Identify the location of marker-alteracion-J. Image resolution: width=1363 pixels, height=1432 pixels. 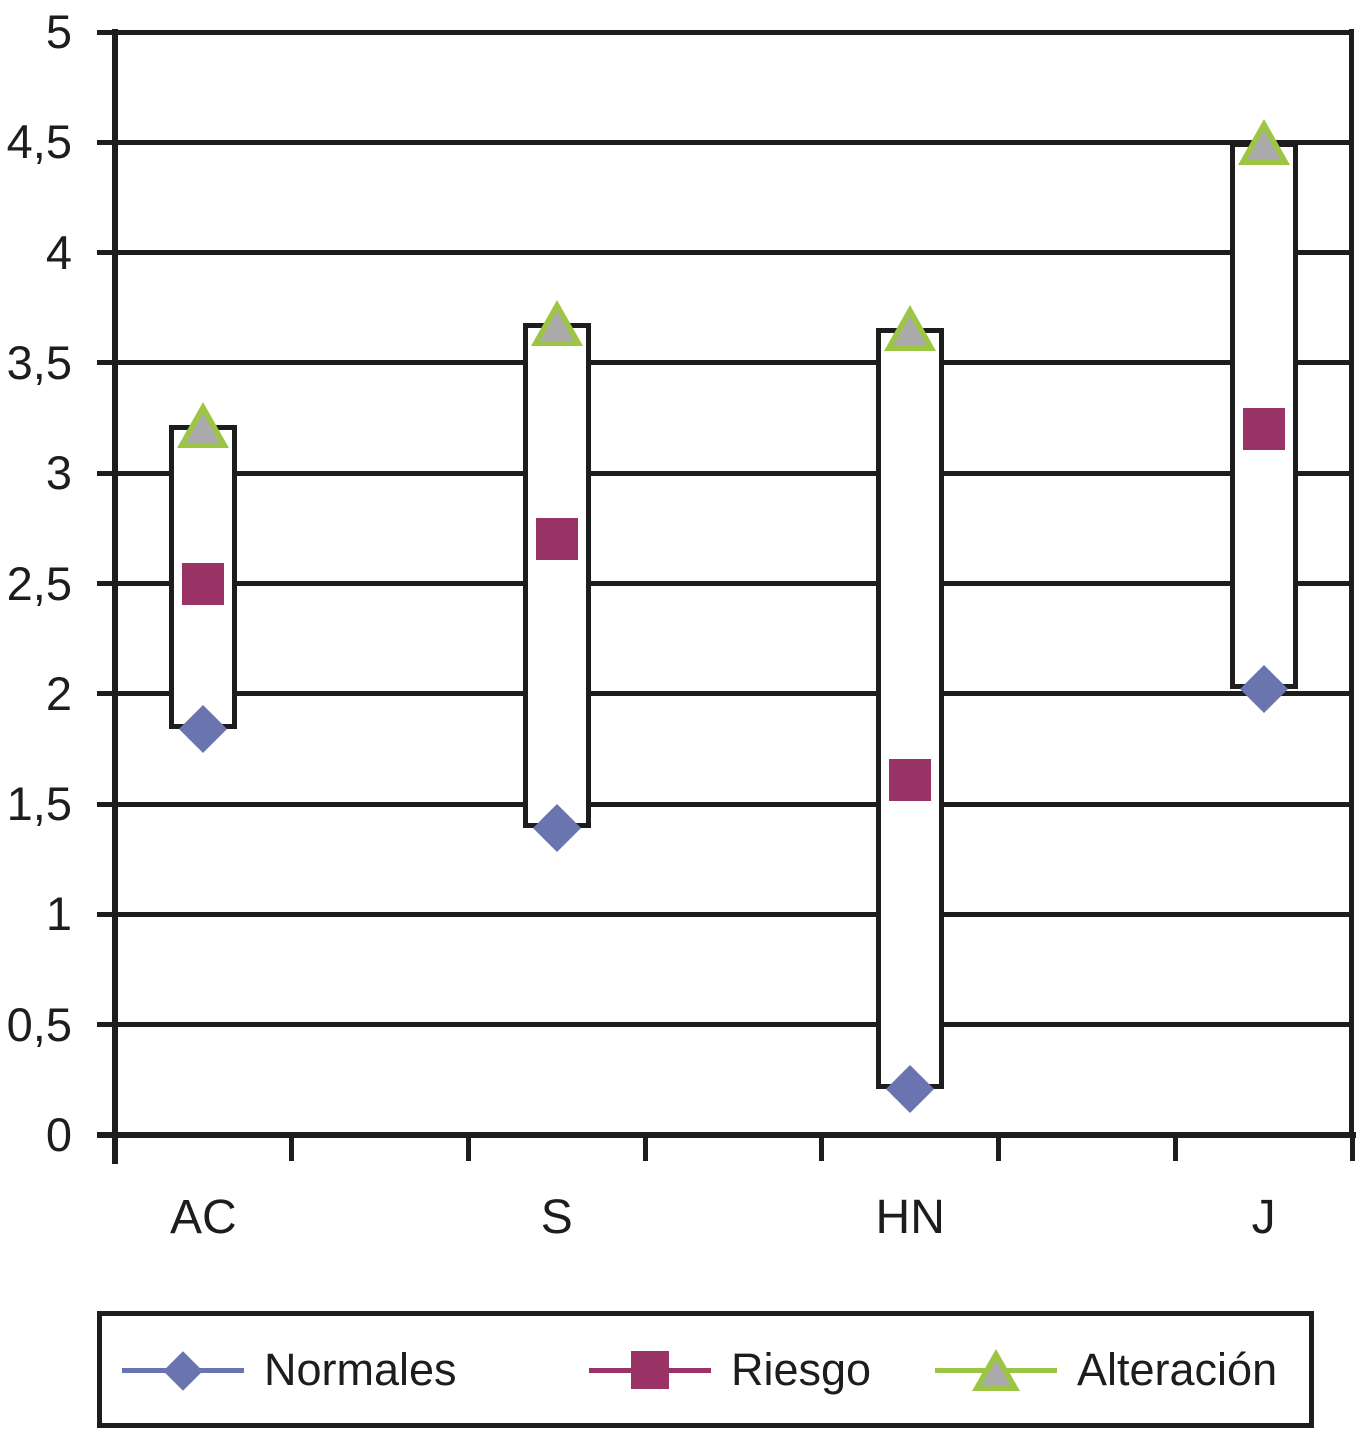
(1263, 142).